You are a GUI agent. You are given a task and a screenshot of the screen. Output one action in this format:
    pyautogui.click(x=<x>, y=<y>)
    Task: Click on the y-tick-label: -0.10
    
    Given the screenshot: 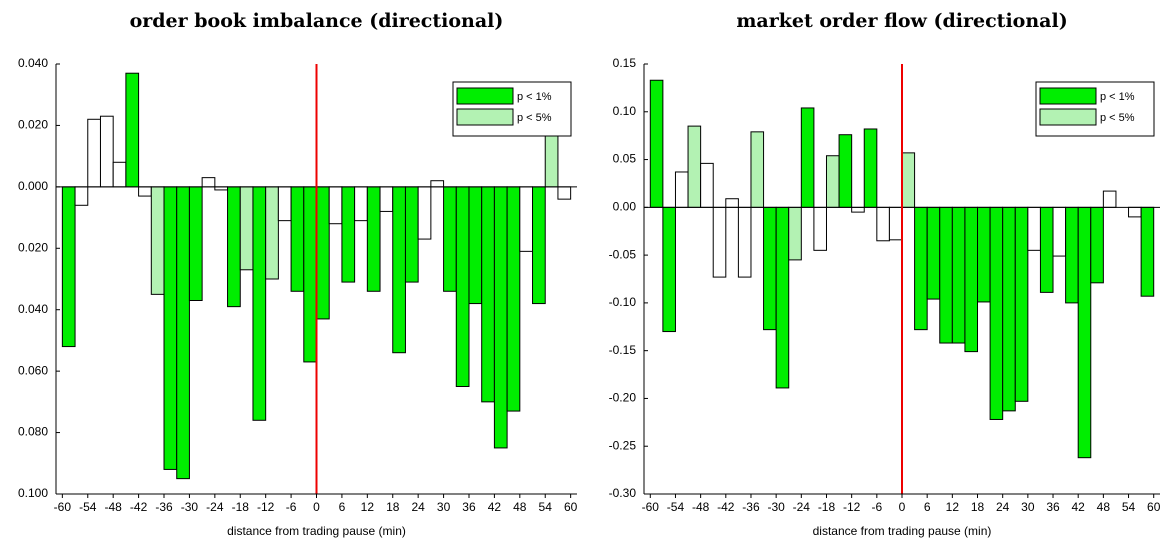 What is the action you would take?
    pyautogui.click(x=623, y=302)
    